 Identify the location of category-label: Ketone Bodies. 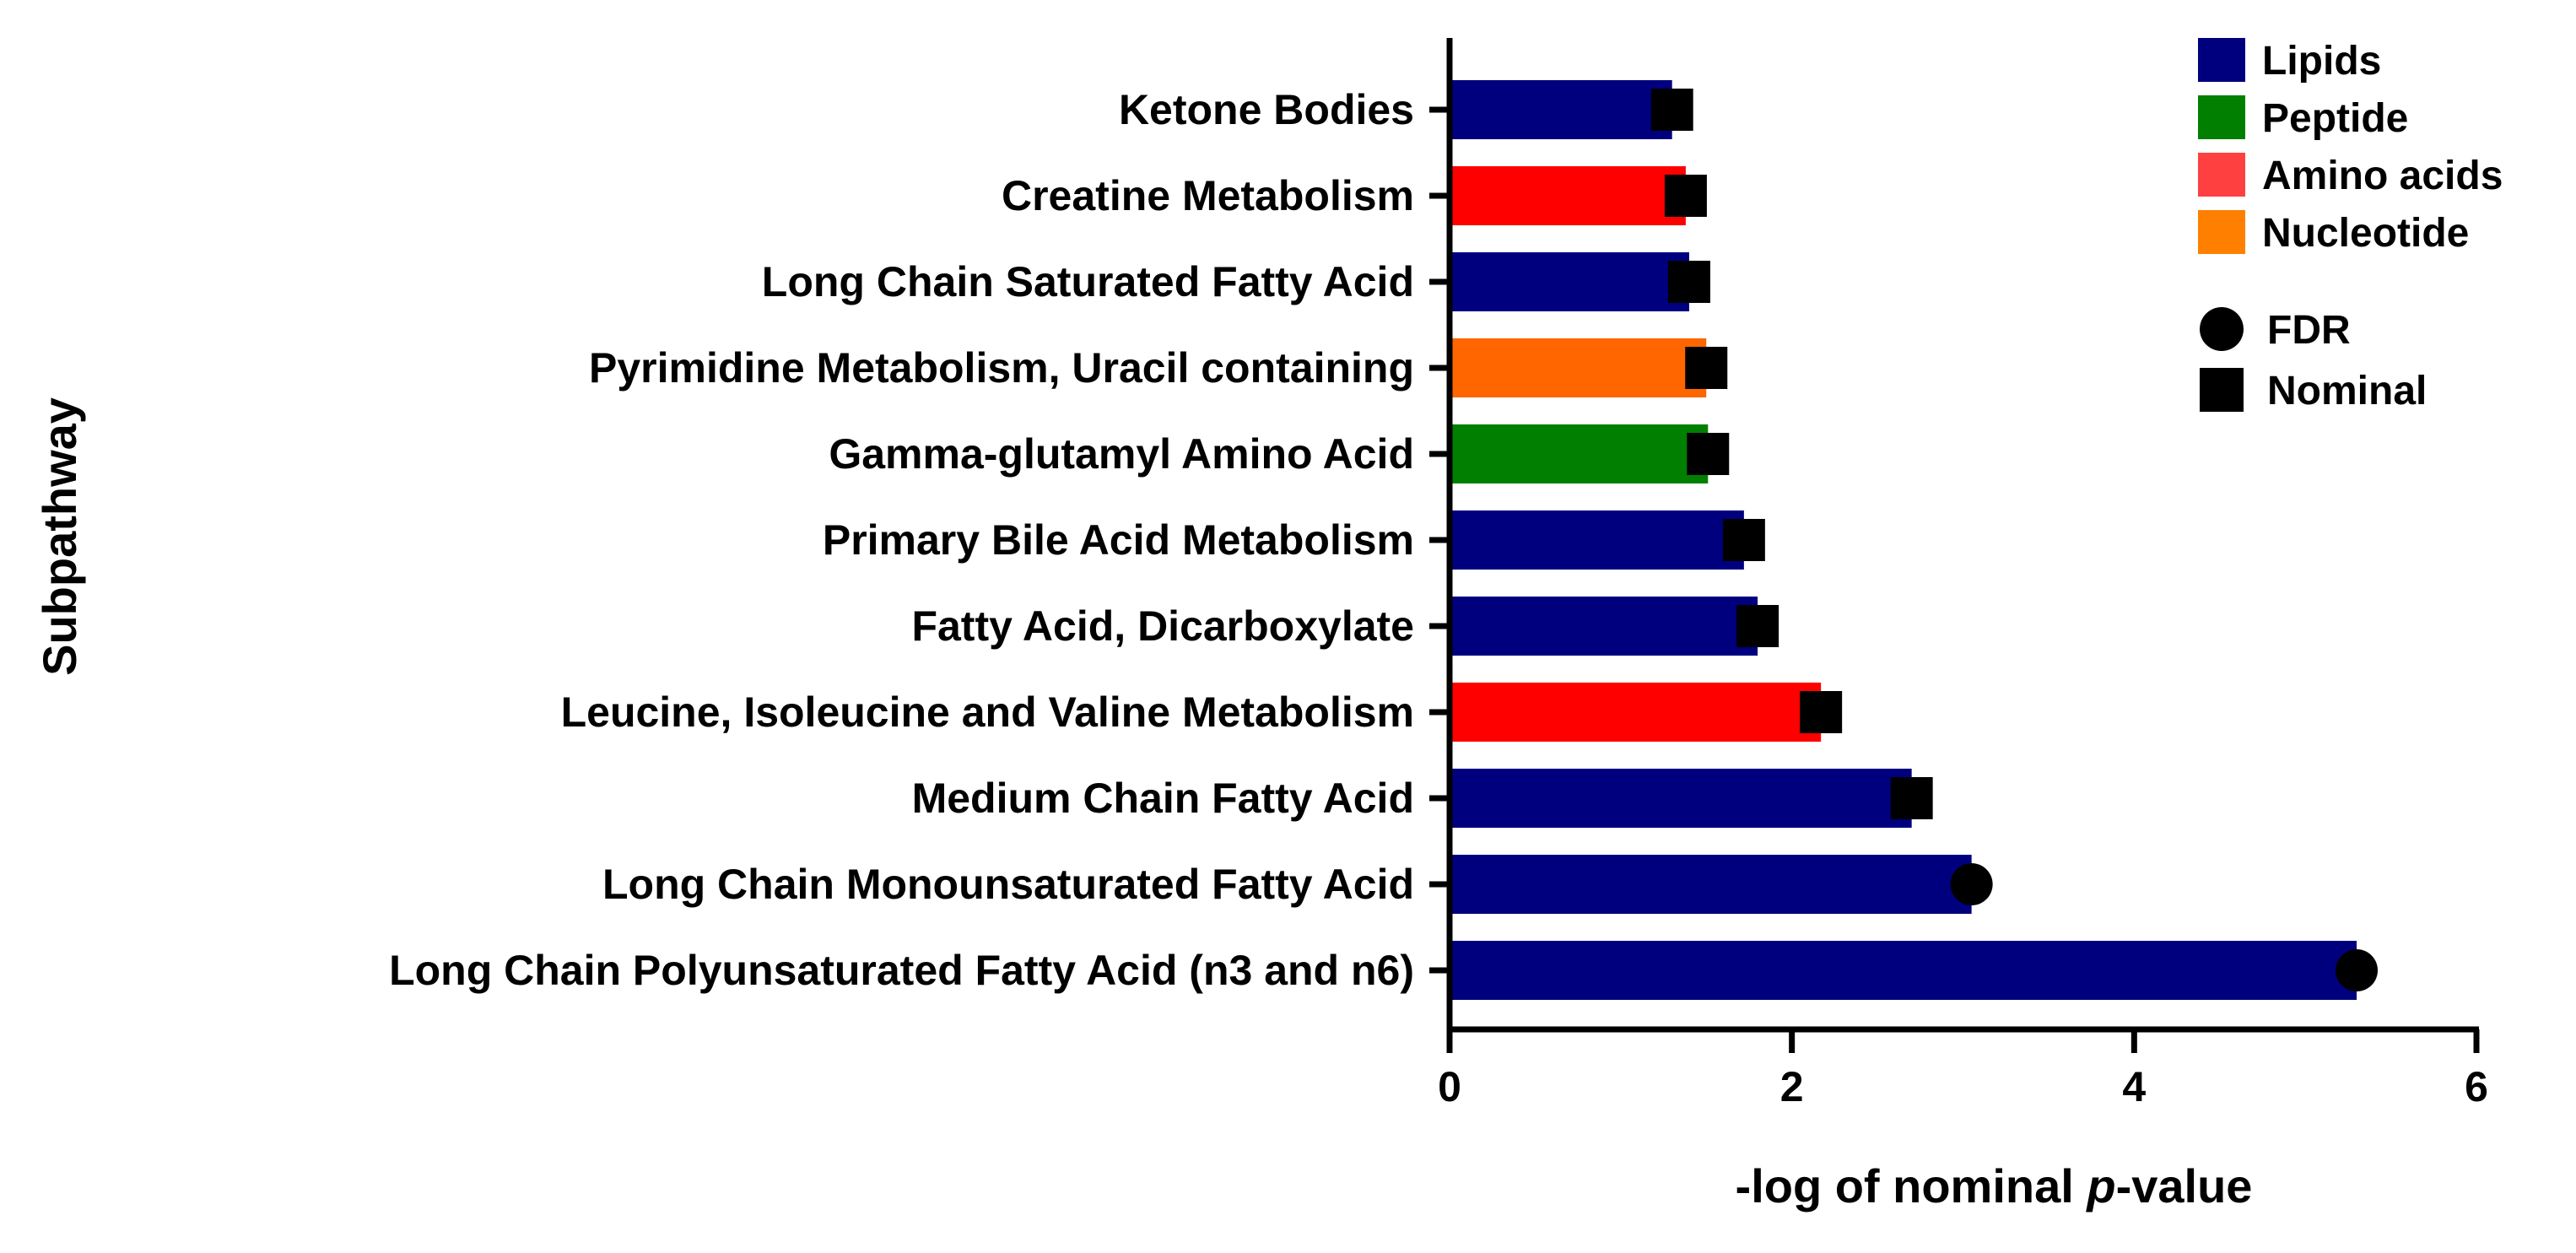
(1266, 110).